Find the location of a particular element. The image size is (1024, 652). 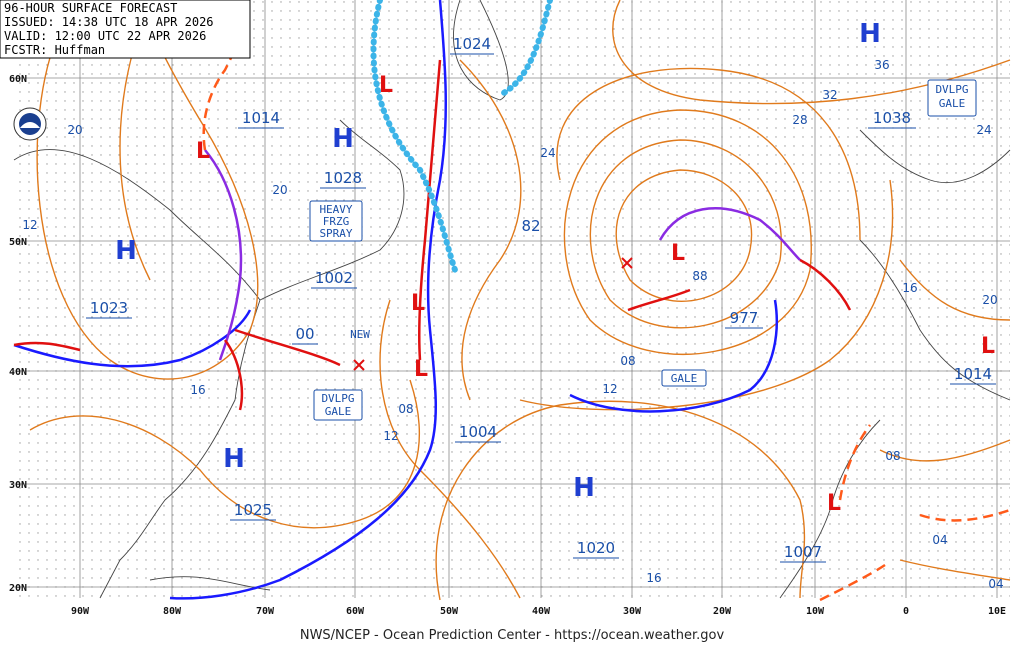

lat-label: 20N is located at coordinates (18, 588).